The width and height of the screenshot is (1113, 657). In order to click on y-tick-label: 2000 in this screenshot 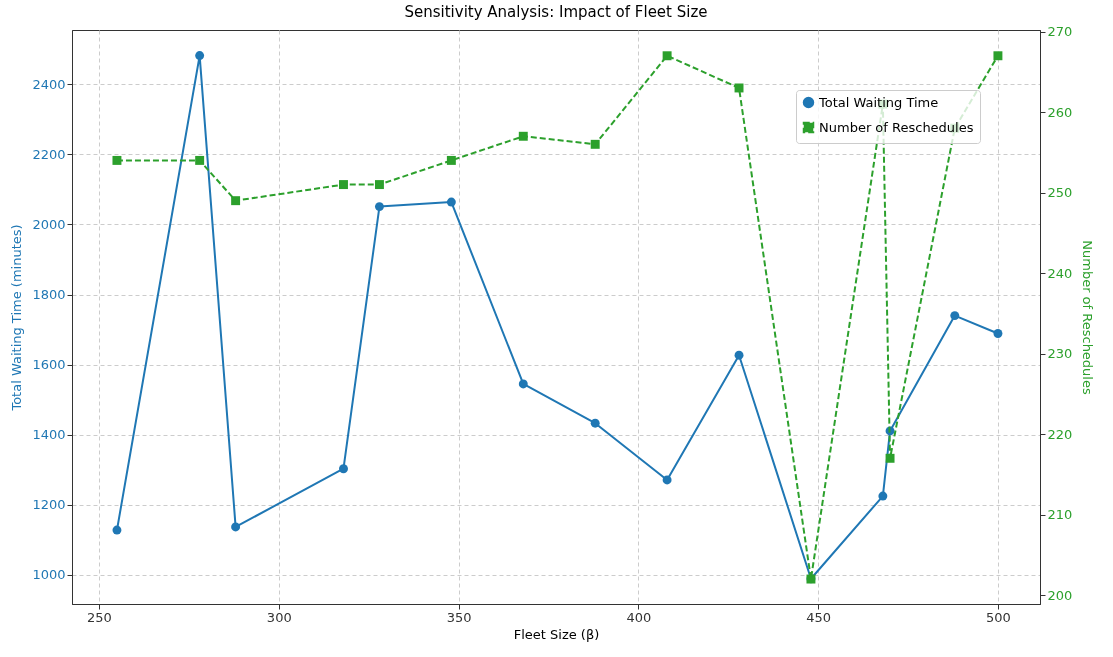, I will do `click(49, 224)`.